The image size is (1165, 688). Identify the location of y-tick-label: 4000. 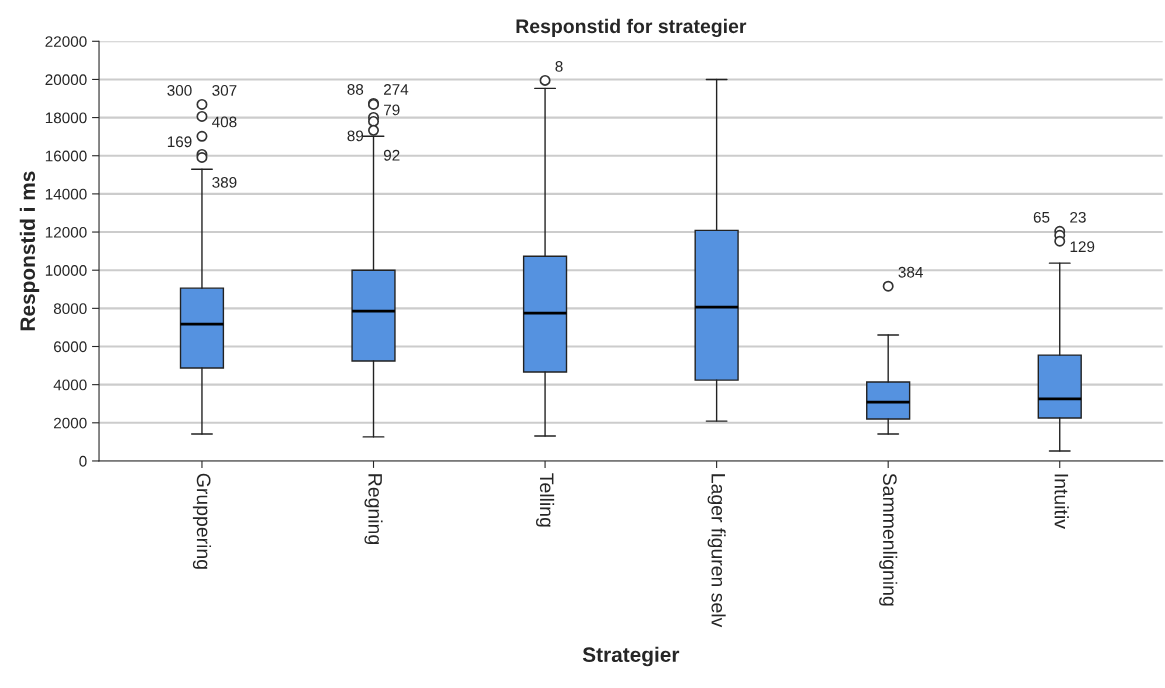
(70, 385).